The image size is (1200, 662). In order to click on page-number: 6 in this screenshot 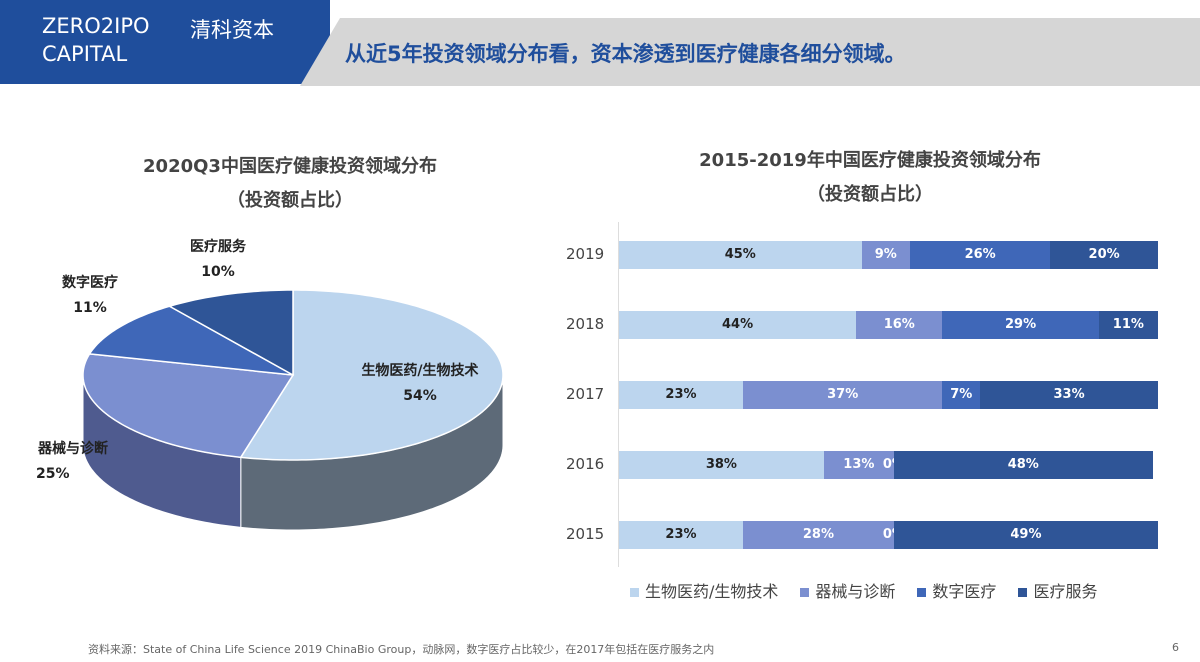, I will do `click(1175, 647)`.